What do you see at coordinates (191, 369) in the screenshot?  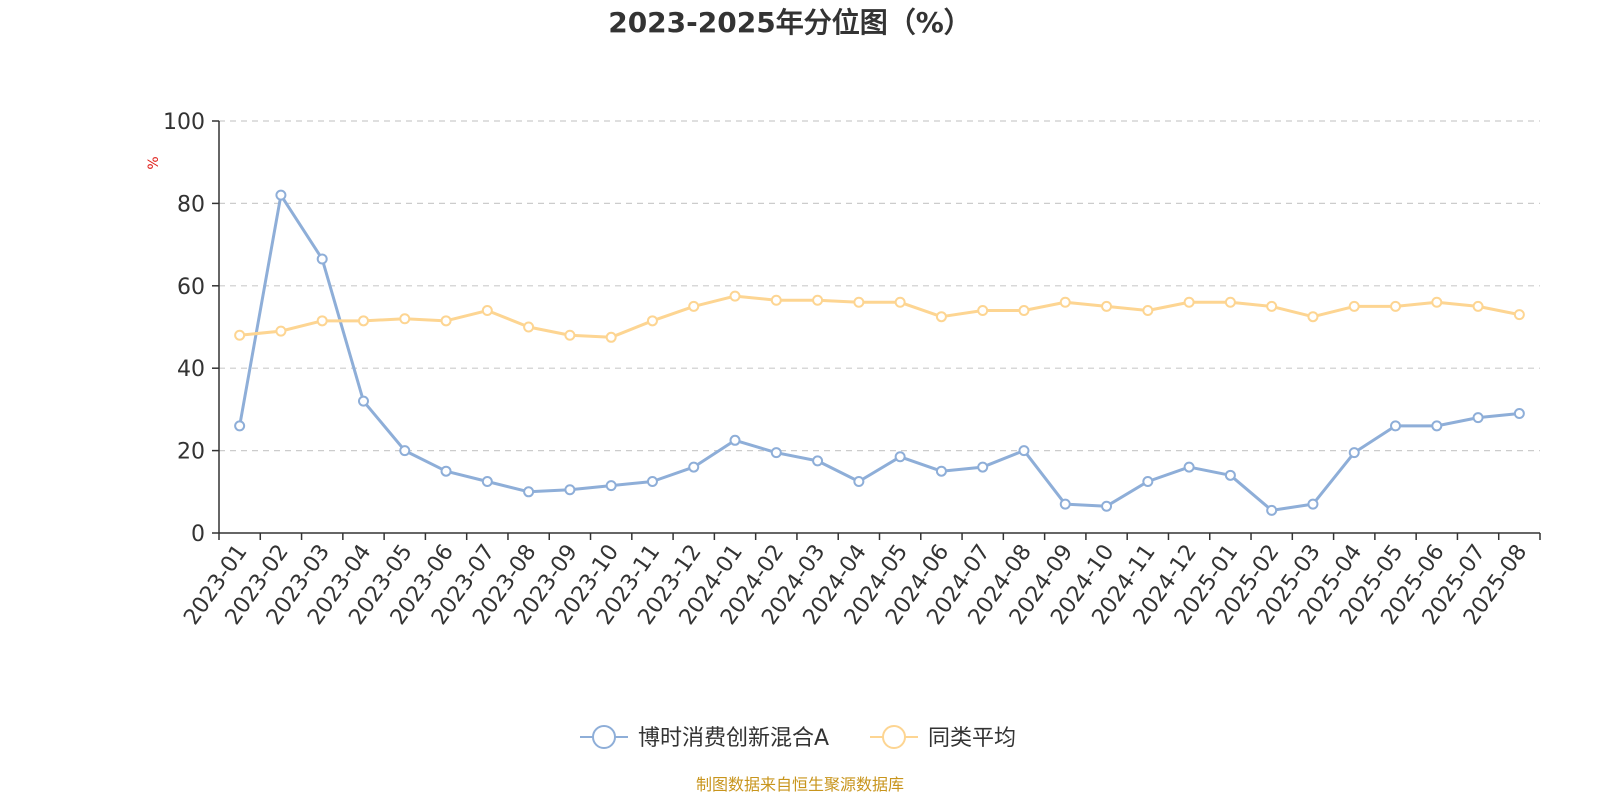 I see `y-tick-label: 40` at bounding box center [191, 369].